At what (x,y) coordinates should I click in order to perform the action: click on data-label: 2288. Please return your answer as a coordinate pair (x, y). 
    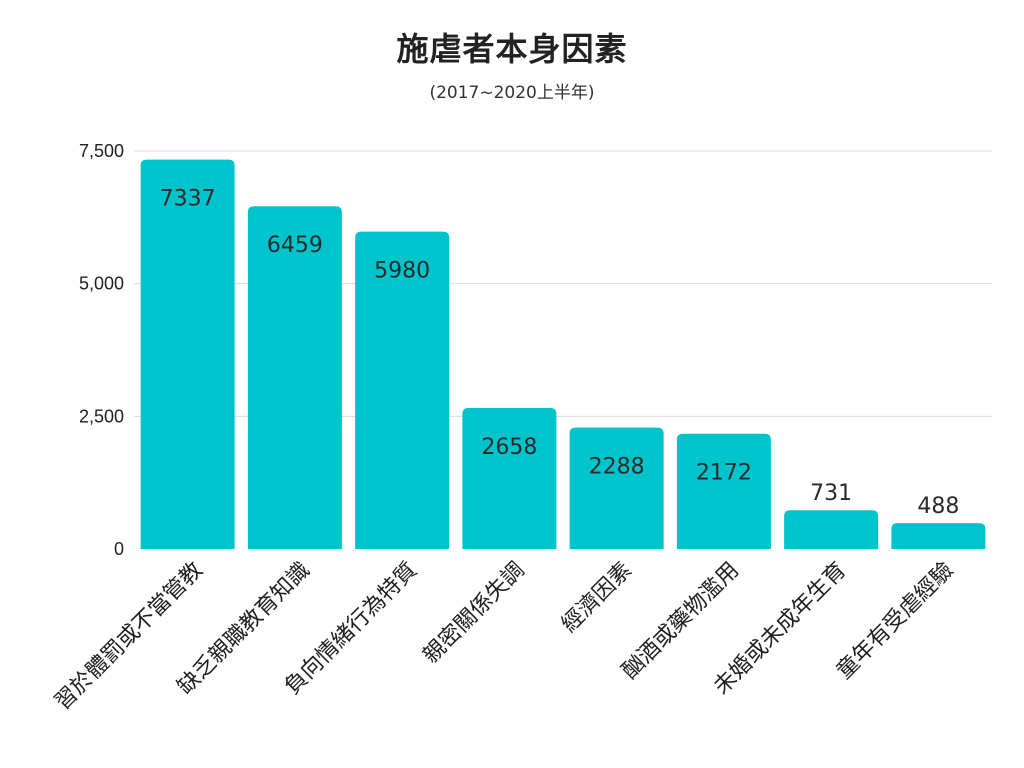
    Looking at the image, I should click on (617, 467).